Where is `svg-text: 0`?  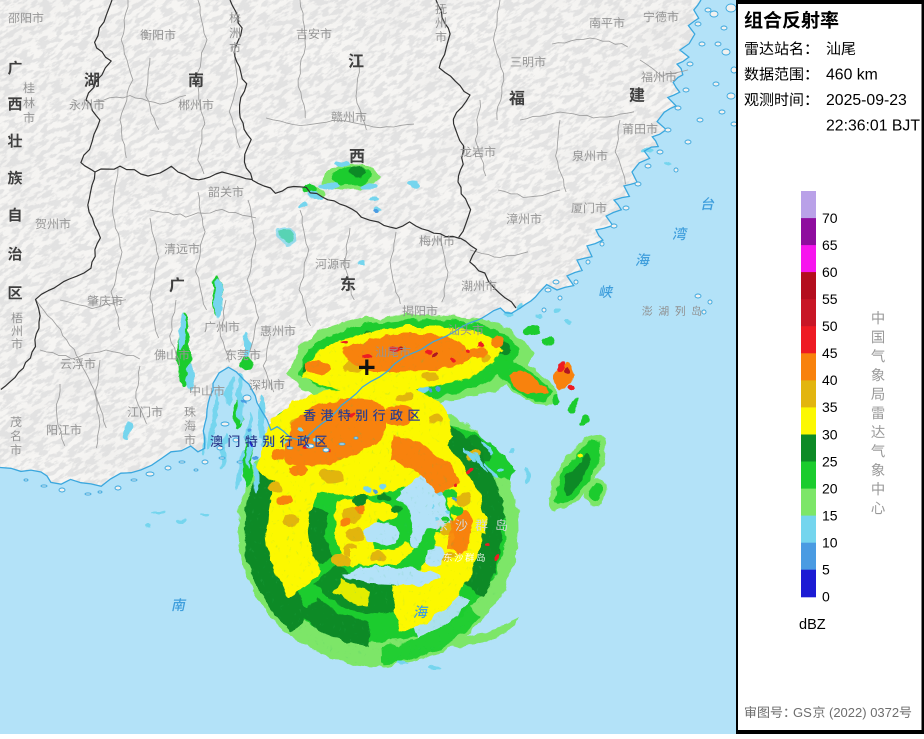 svg-text: 0 is located at coordinates (826, 597).